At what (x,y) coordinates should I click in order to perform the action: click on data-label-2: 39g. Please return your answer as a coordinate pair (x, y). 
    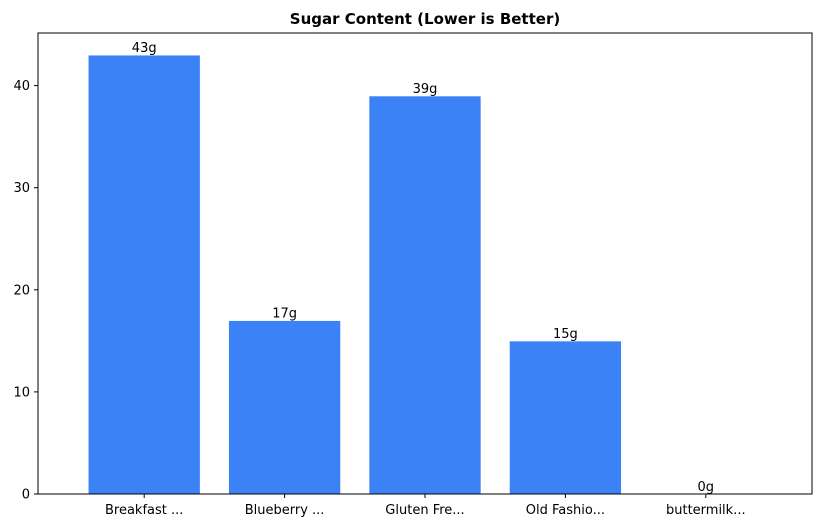
    Looking at the image, I should click on (425, 89).